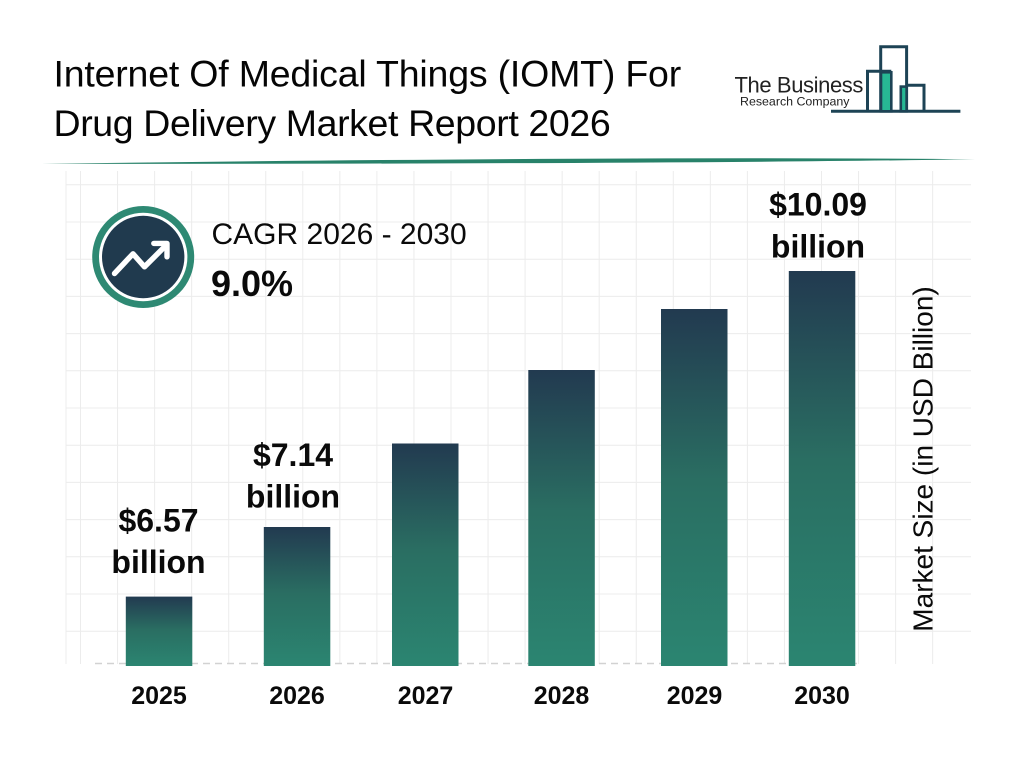 The image size is (1024, 773). I want to click on svg-text: 2028, so click(562, 696).